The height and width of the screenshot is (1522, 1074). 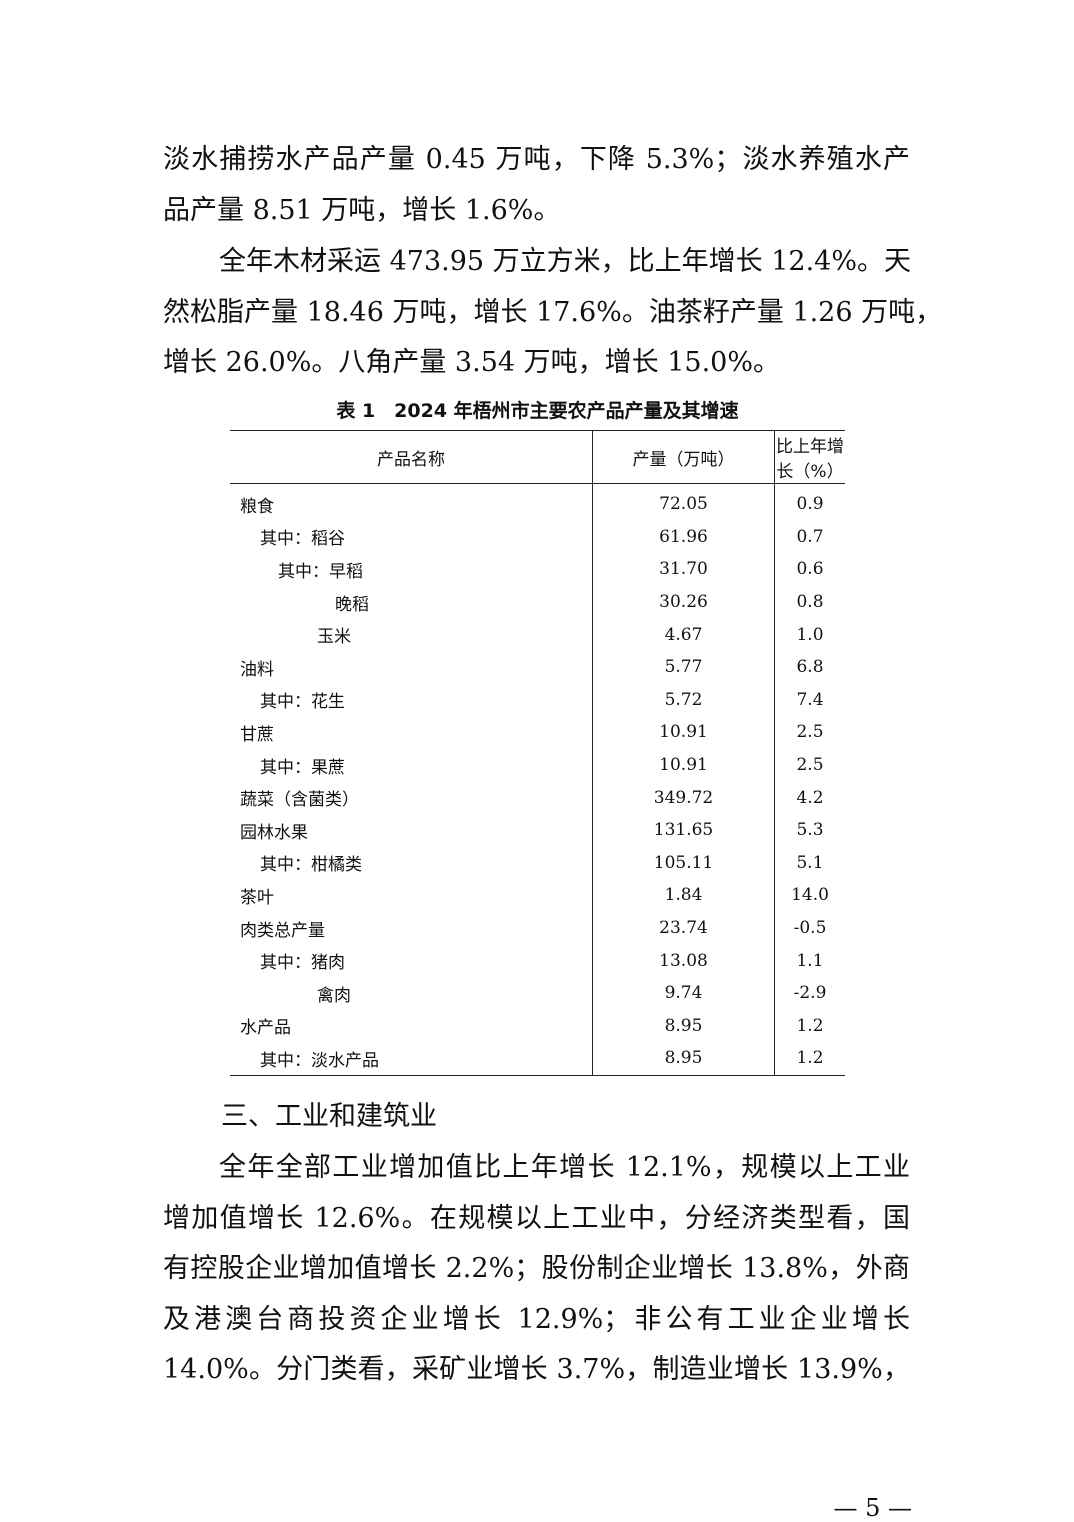 What do you see at coordinates (809, 569) in the screenshot?
I see `cell-growth: 0.6` at bounding box center [809, 569].